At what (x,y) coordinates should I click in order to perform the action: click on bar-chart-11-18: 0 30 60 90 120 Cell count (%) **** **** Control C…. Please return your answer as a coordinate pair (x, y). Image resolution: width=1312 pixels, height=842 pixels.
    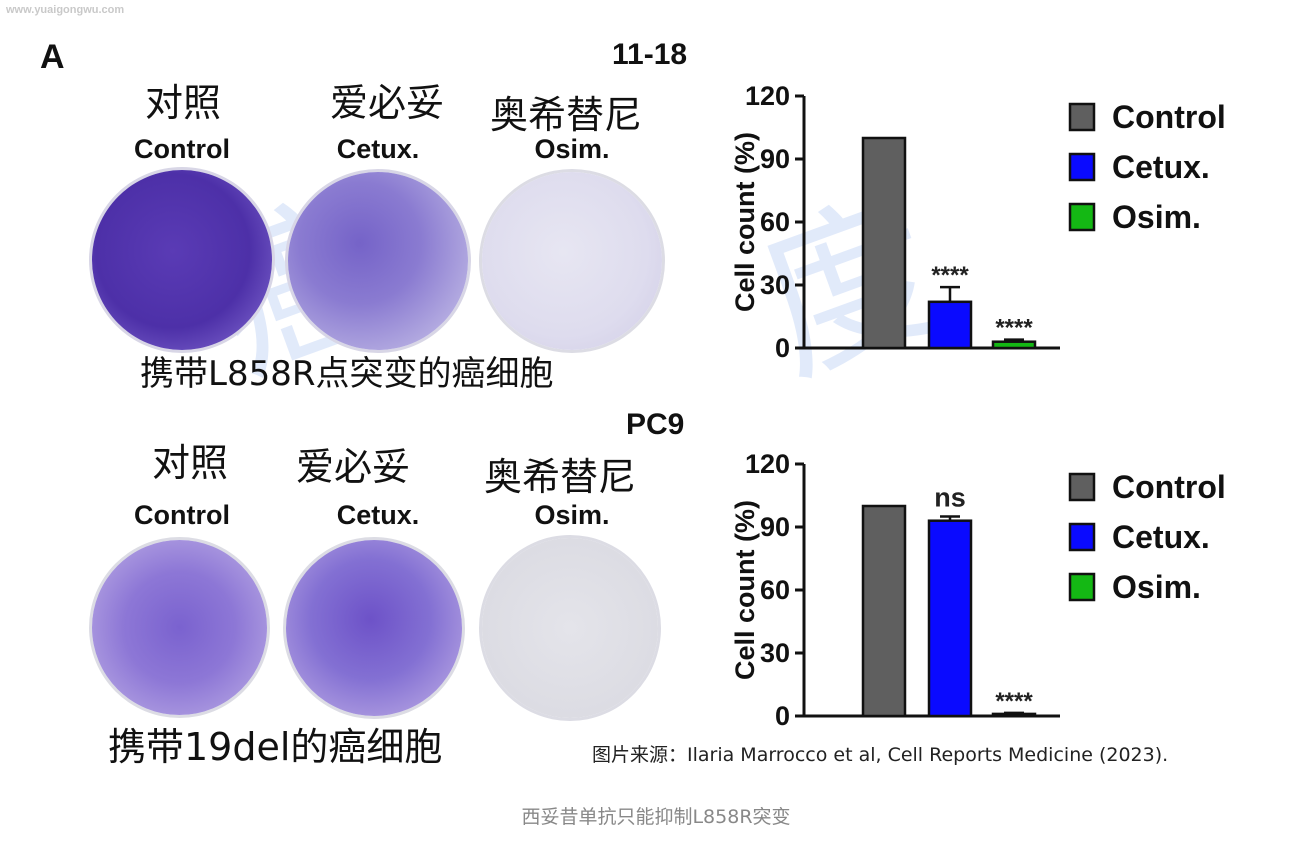
    Looking at the image, I should click on (978, 222).